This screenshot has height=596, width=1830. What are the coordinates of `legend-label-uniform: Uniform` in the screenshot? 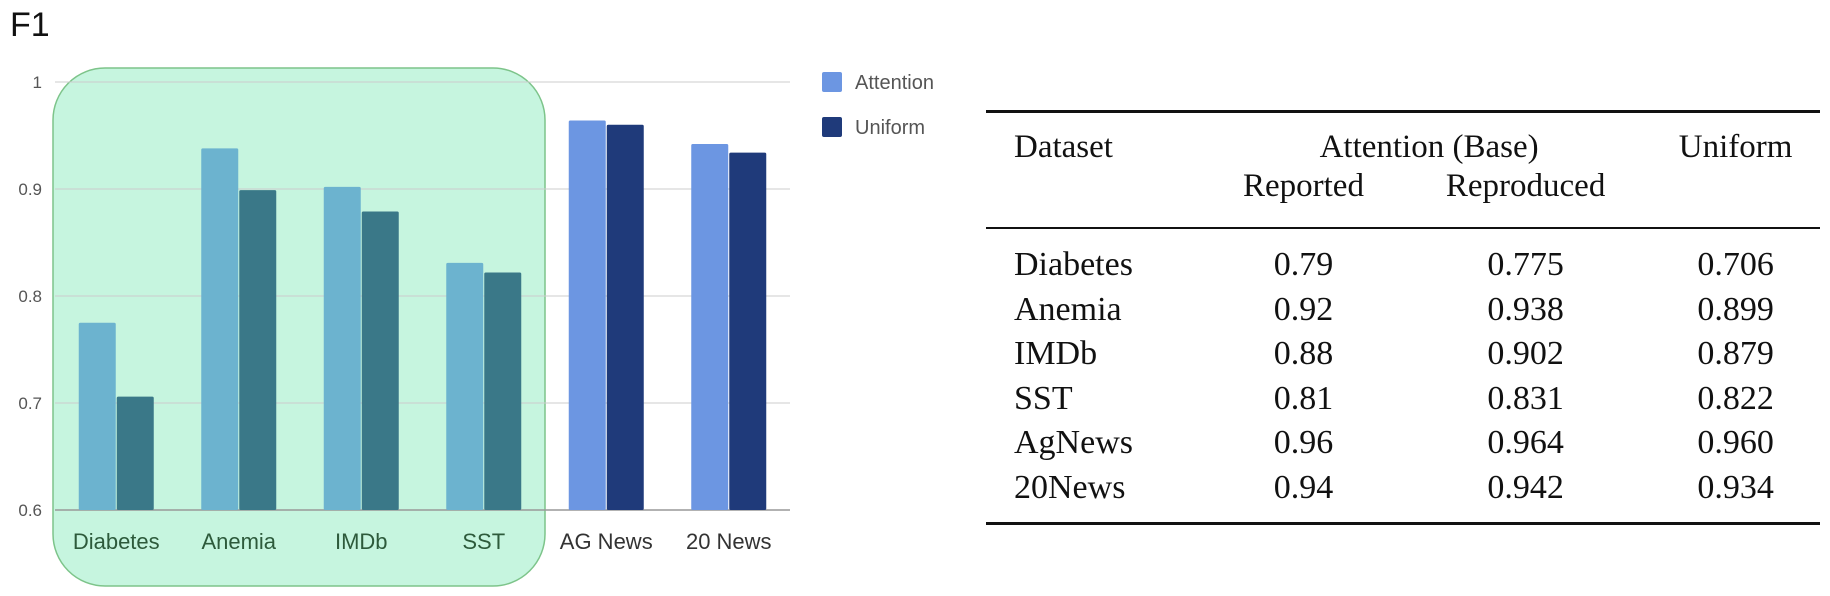 It's located at (890, 128).